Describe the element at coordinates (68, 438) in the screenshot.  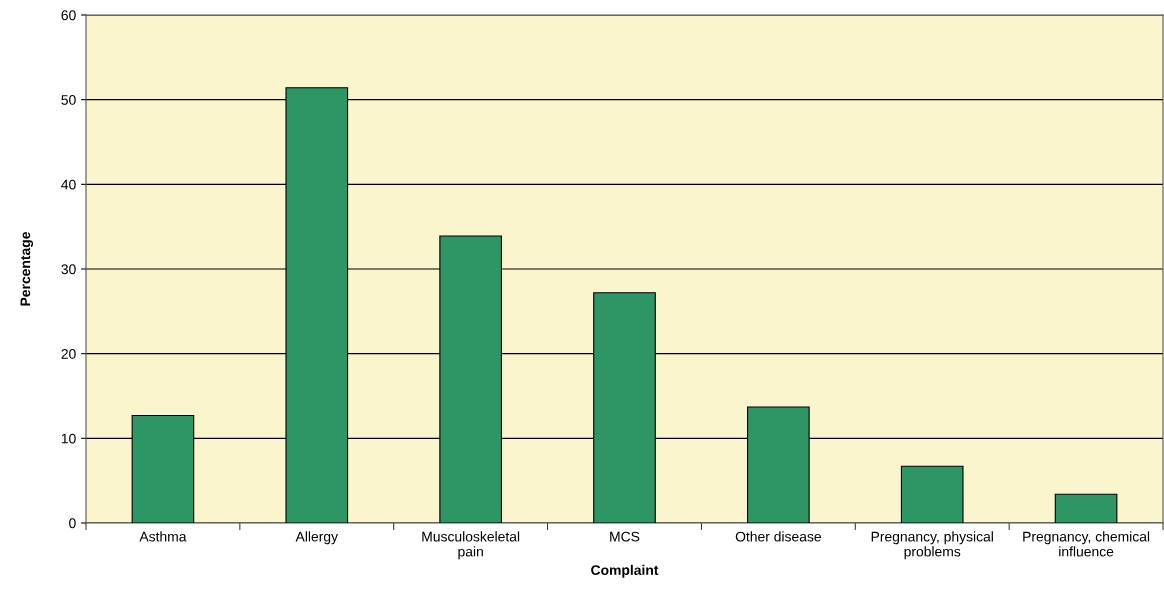
I see `y-tick-label: 10` at that location.